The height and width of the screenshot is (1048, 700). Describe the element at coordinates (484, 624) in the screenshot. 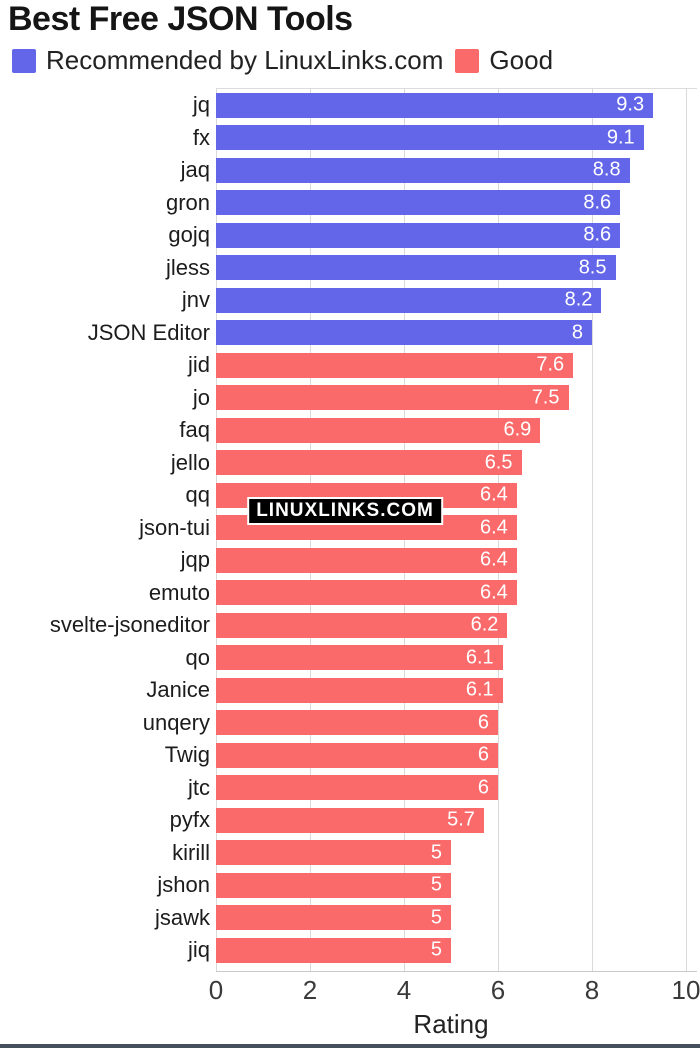

I see `bar-value-label: 6.2` at that location.